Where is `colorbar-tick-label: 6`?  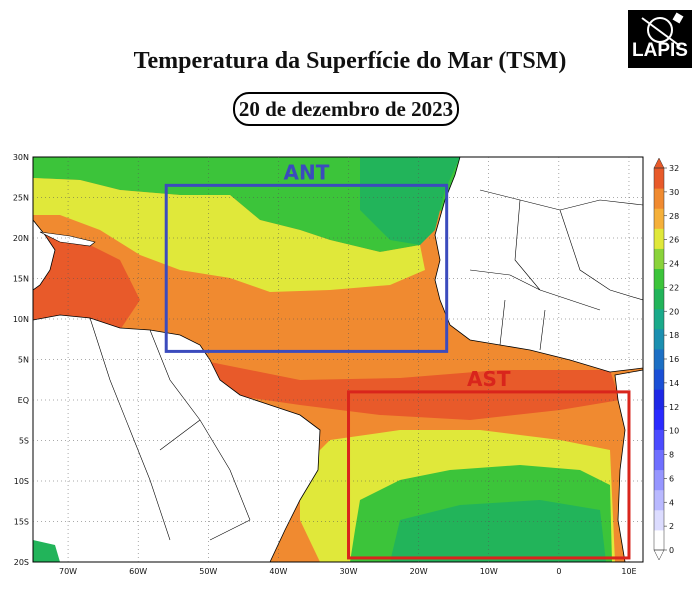 colorbar-tick-label: 6 is located at coordinates (671, 478).